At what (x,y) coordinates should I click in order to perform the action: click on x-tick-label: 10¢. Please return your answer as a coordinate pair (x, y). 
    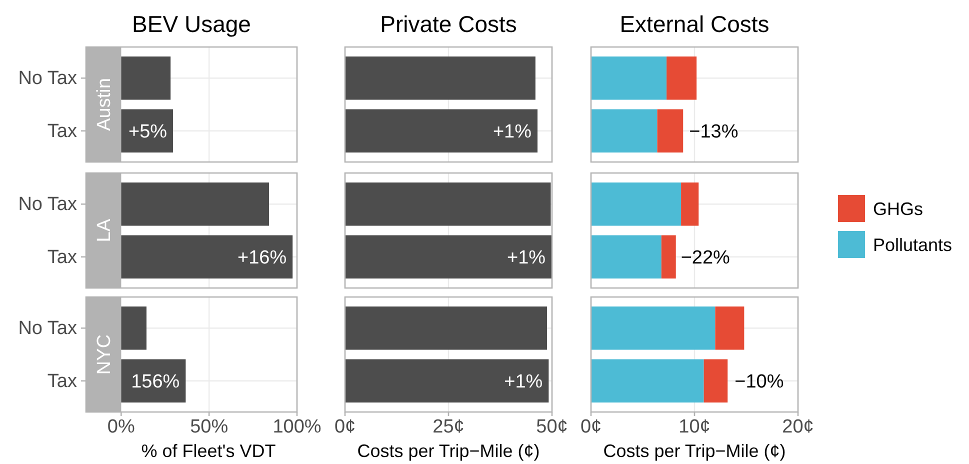
    Looking at the image, I should click on (694, 427).